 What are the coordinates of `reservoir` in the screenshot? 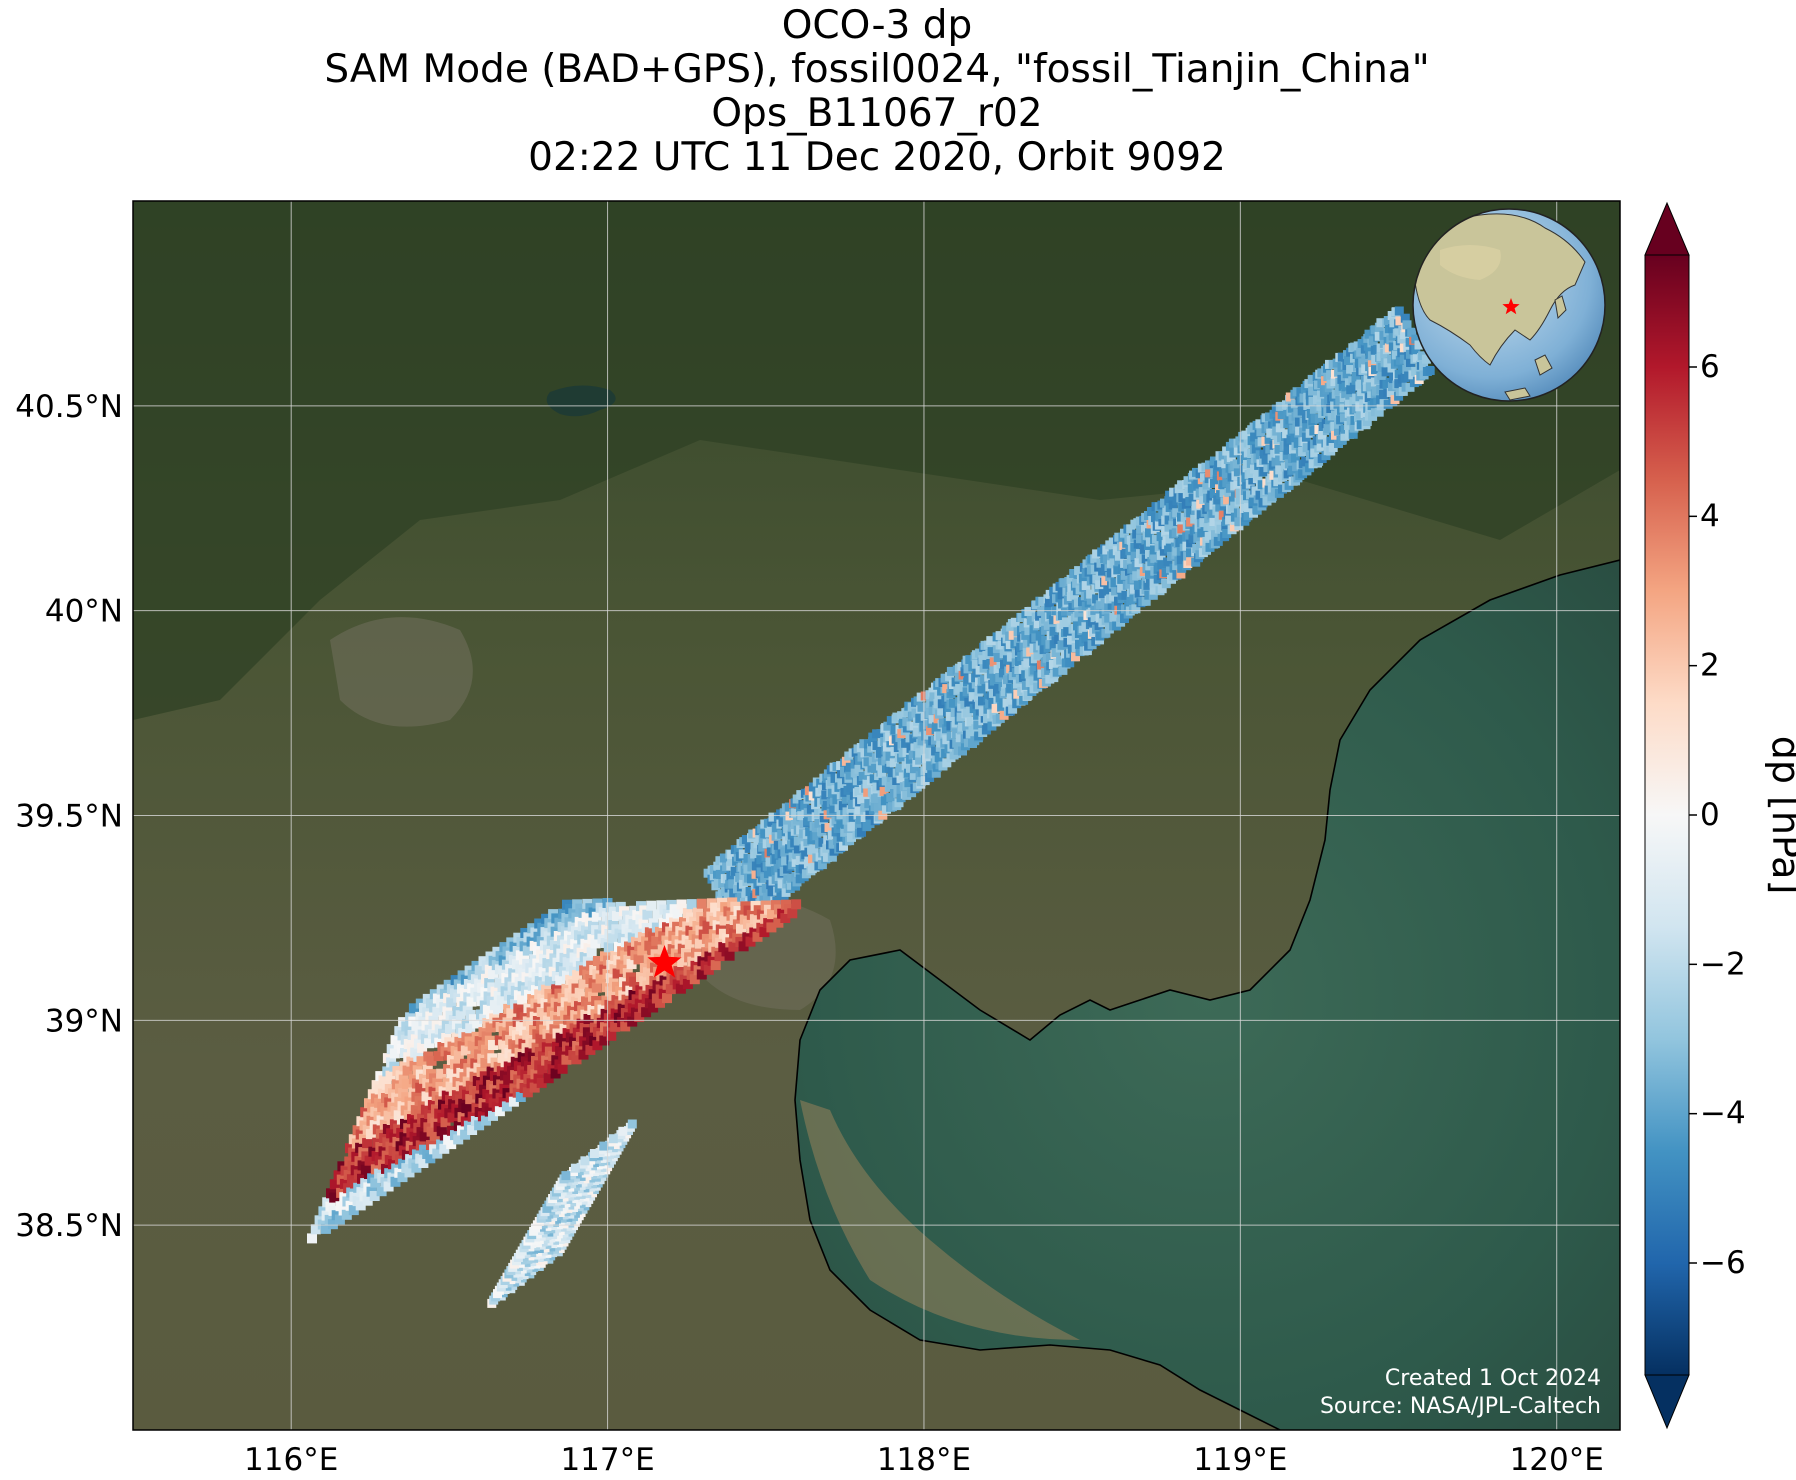 It's located at (581, 401).